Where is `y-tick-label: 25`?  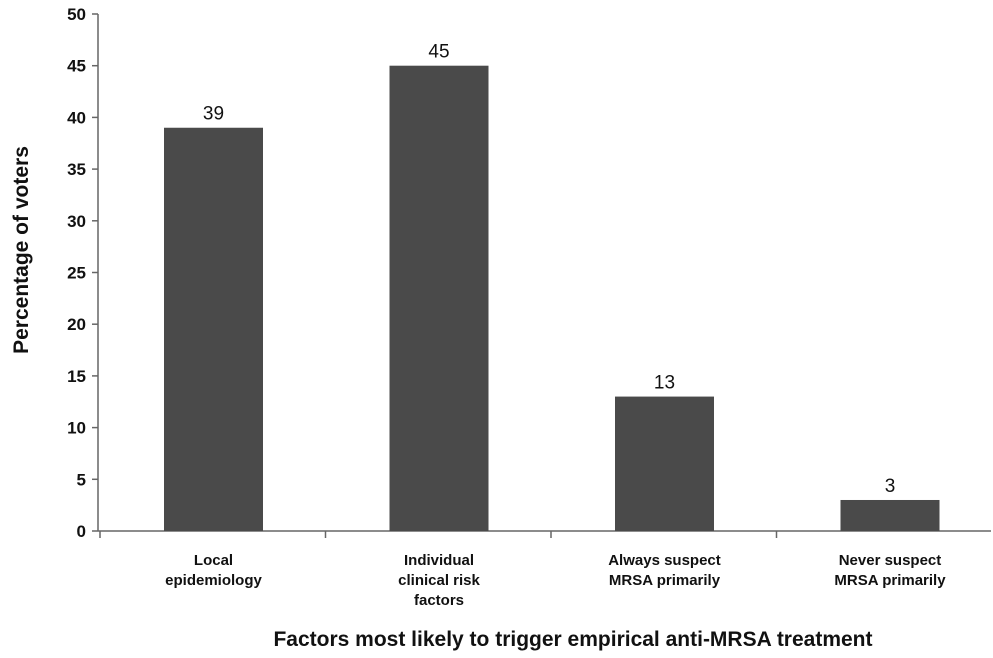 y-tick-label: 25 is located at coordinates (76, 273).